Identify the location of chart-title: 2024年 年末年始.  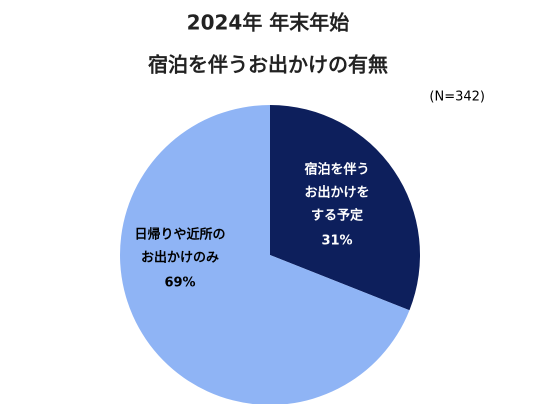
(268, 23).